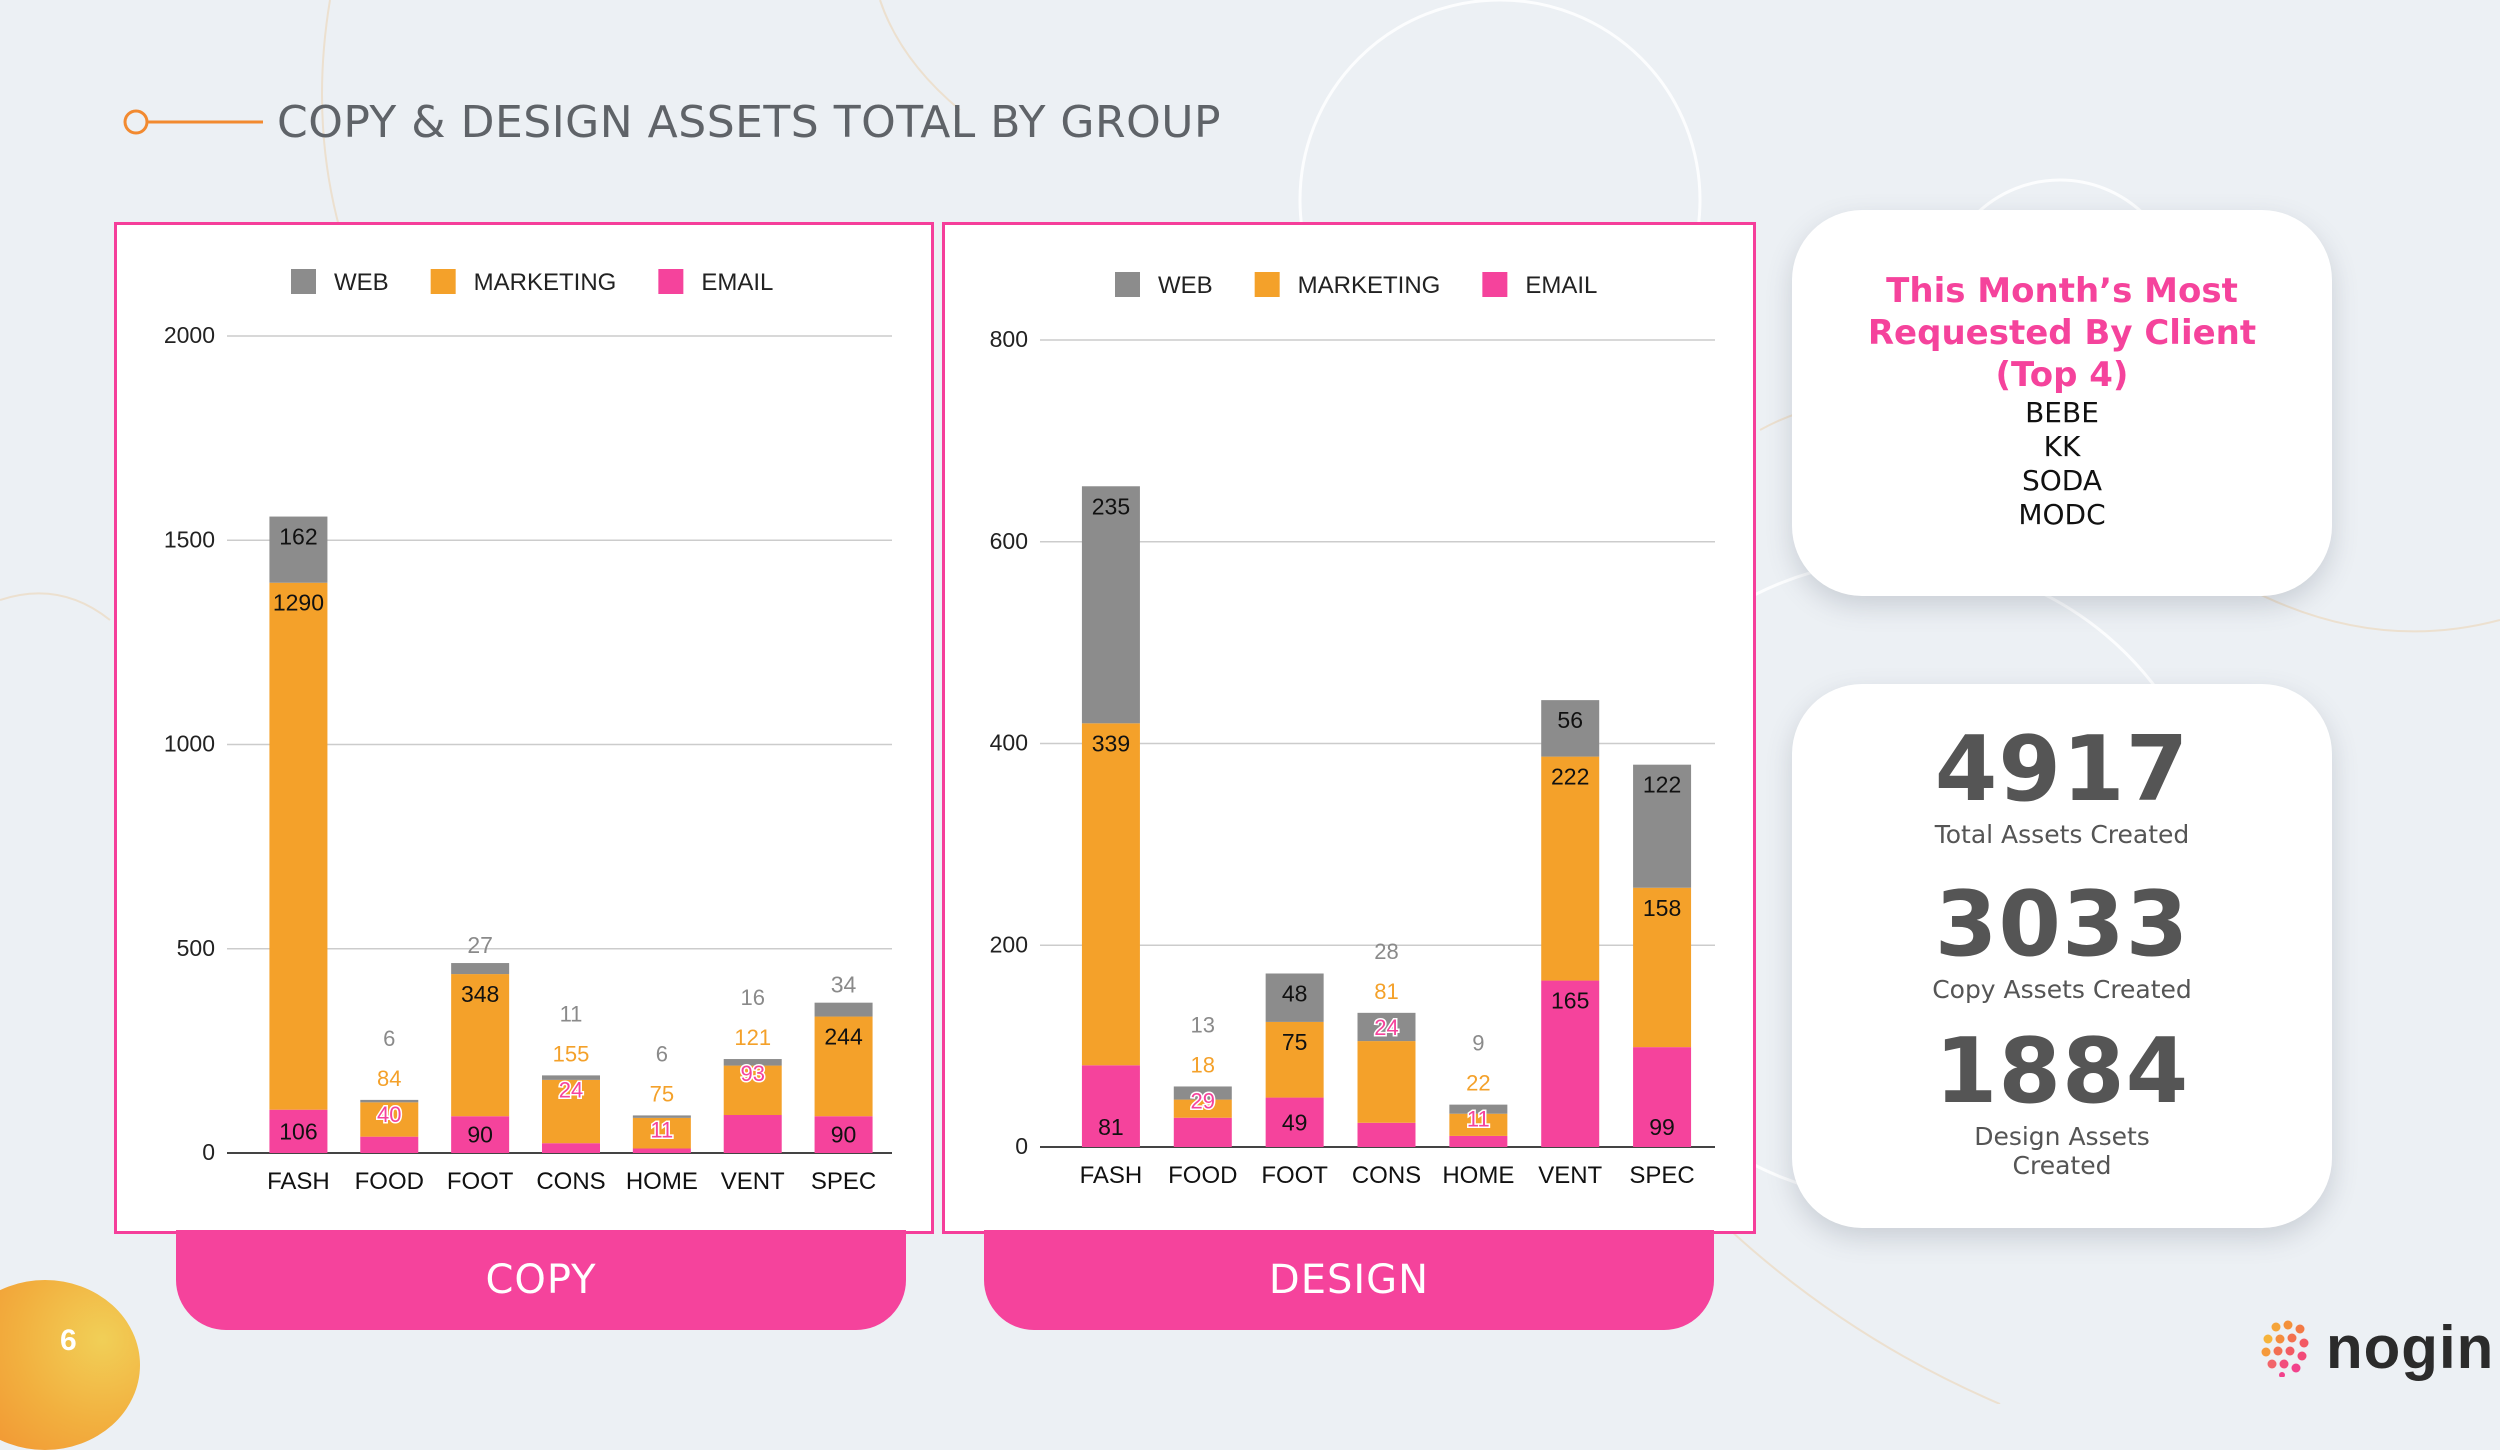  Describe the element at coordinates (752, 1073) in the screenshot. I see `data-label: 93` at that location.